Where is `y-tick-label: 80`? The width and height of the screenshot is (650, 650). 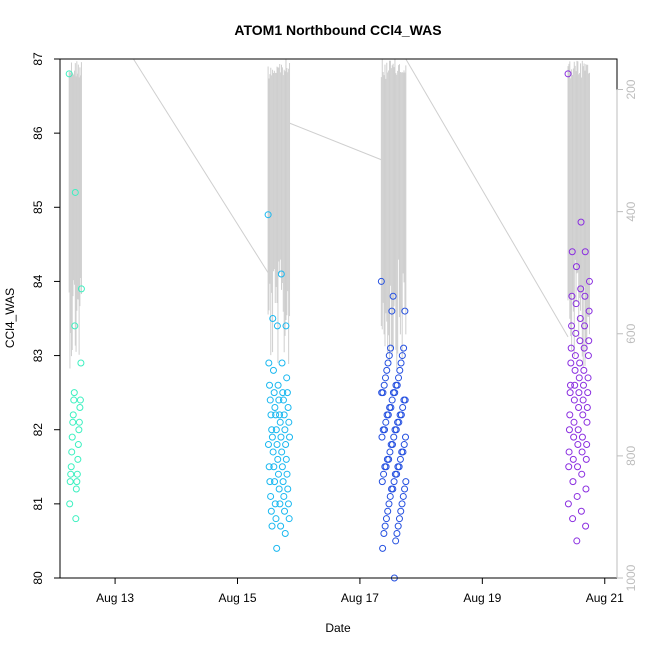
y-tick-label: 80 is located at coordinates (38, 578).